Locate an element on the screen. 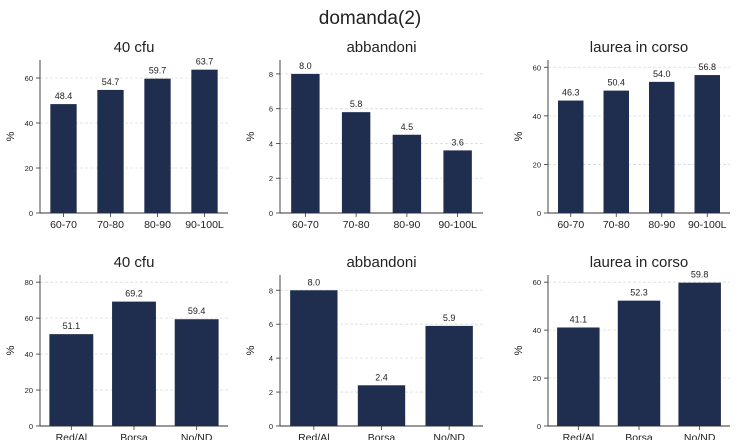  bar-value-label: 8.0 is located at coordinates (305, 66).